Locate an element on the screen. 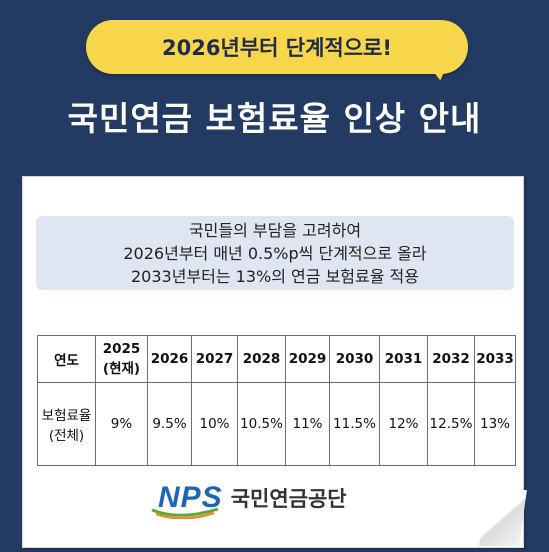 The image size is (549, 552). year-cell: 2025 (현재) is located at coordinates (121, 359).